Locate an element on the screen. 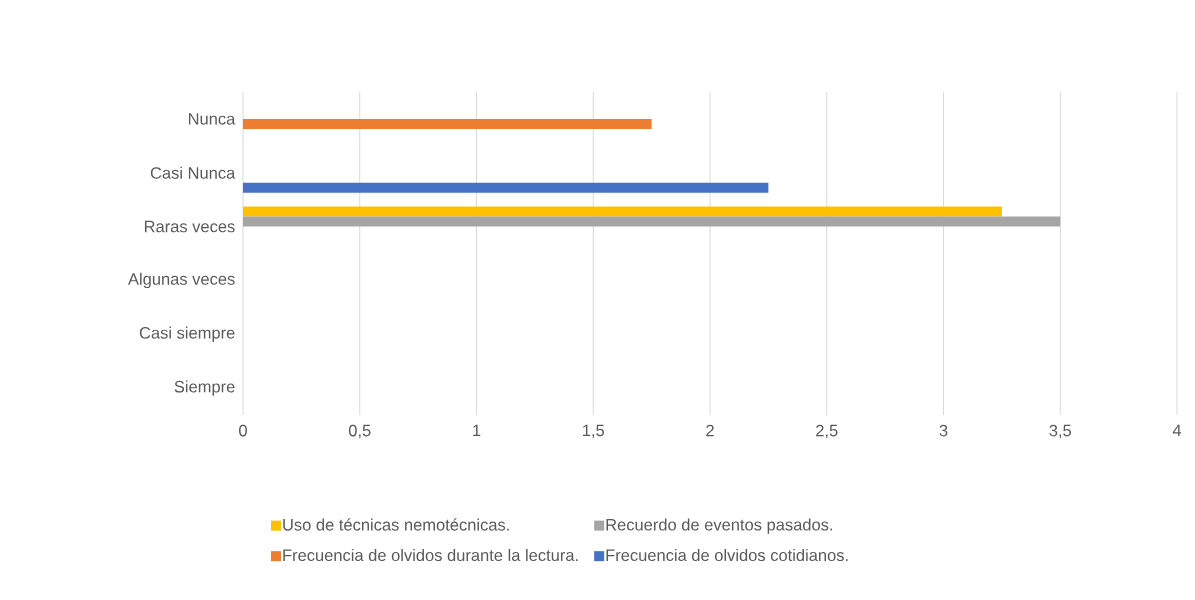  legend-label: Frecuencia de olvidos cotidianos. is located at coordinates (727, 555).